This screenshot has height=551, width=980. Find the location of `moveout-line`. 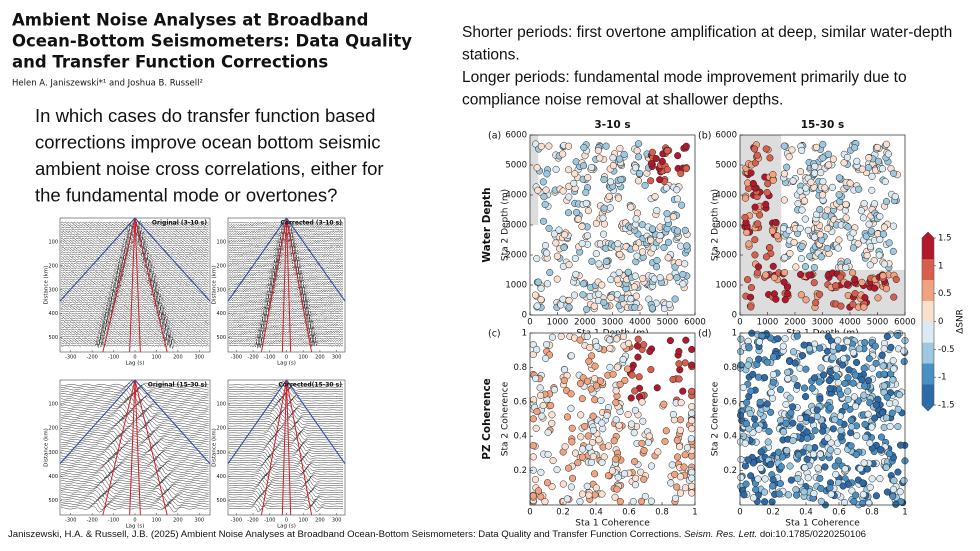

moveout-line is located at coordinates (273, 285).